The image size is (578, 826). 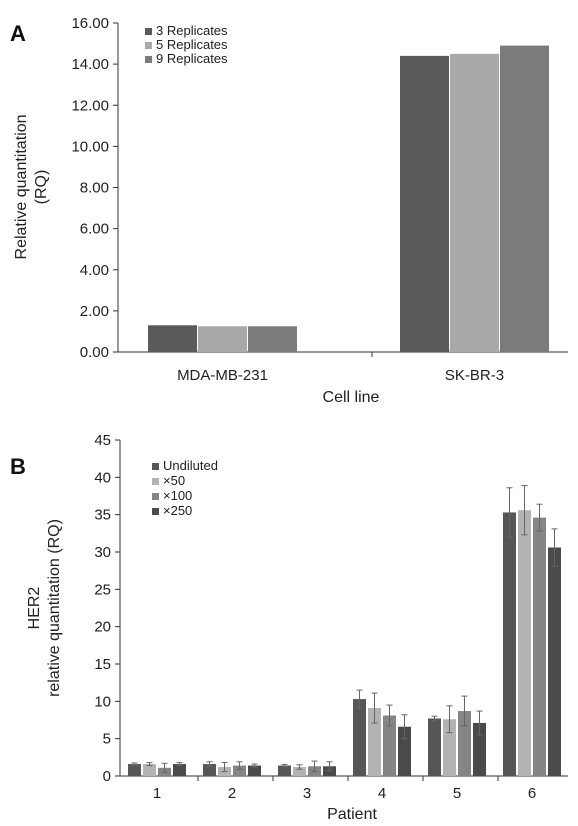 What do you see at coordinates (222, 375) in the screenshot?
I see `x-tick-label: MDA-MB-231` at bounding box center [222, 375].